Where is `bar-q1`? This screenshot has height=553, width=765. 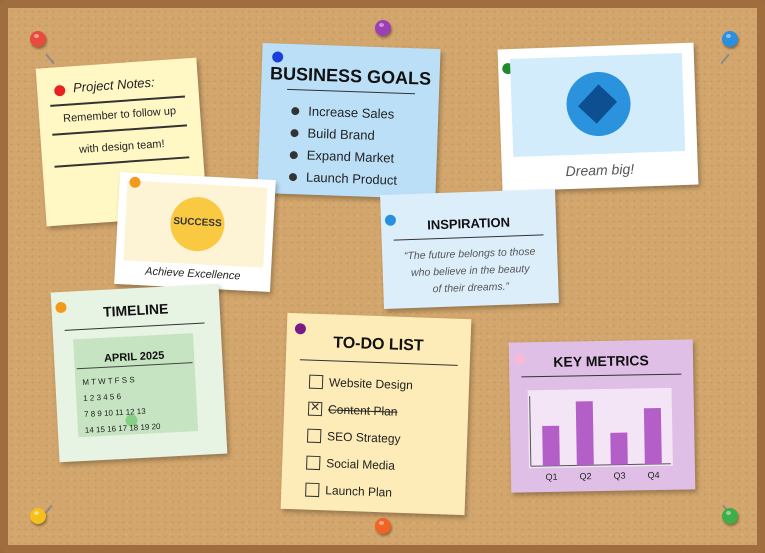 bar-q1 is located at coordinates (551, 446).